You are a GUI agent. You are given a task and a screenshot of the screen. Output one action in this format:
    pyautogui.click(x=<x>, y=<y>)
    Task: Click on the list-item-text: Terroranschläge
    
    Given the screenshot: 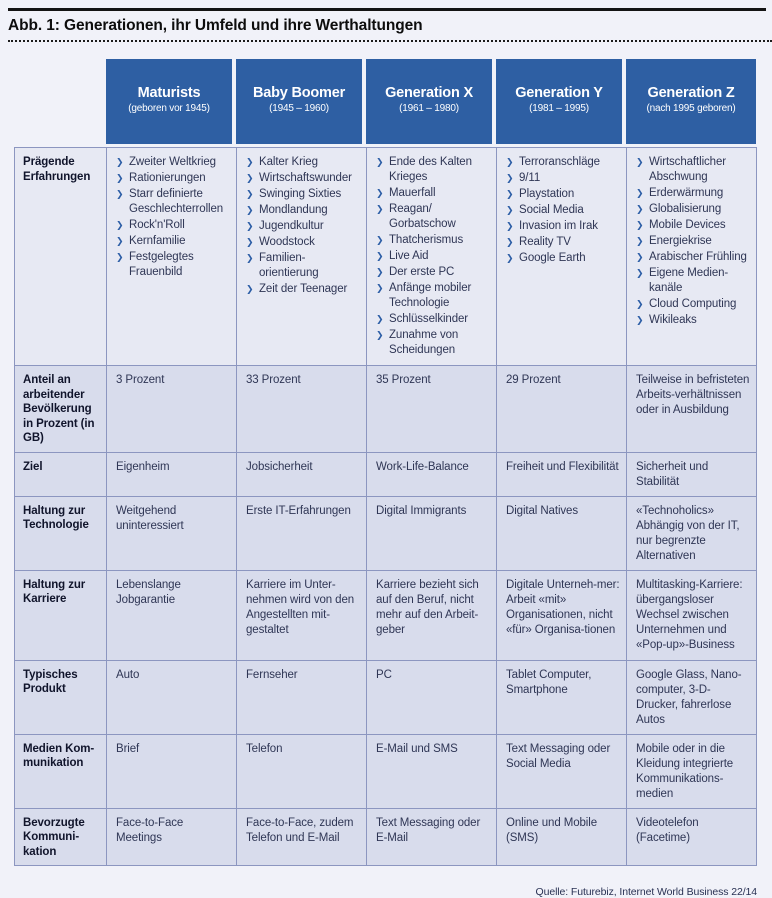 What is the action you would take?
    pyautogui.click(x=559, y=162)
    